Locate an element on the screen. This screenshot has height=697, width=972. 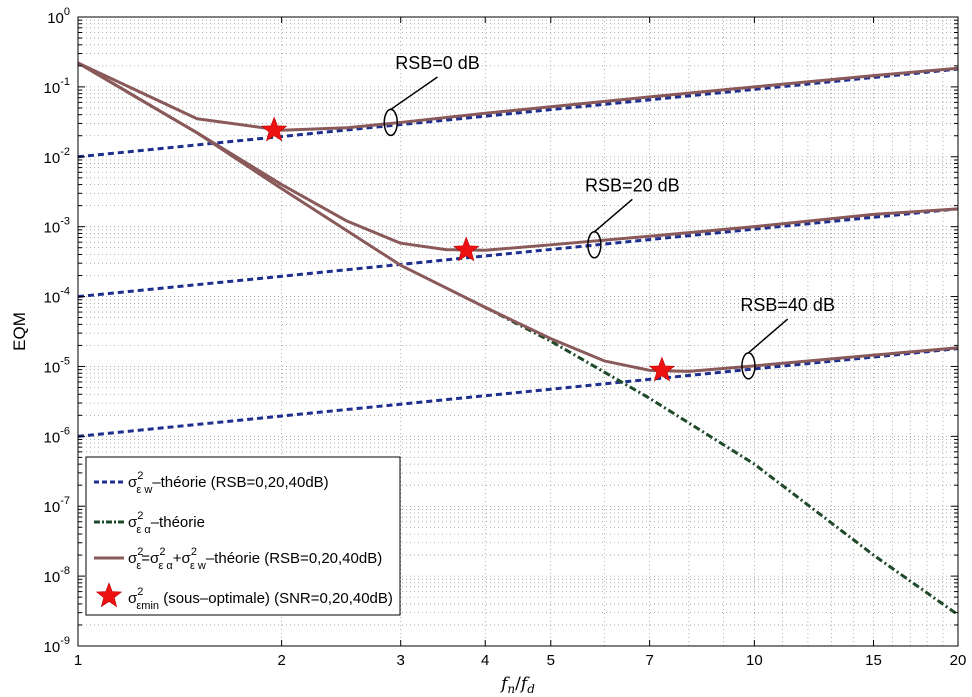
legend-entry-text: σ2 εmin (sous–optimale) (SNR=0,20,40dB) is located at coordinates (260, 599).